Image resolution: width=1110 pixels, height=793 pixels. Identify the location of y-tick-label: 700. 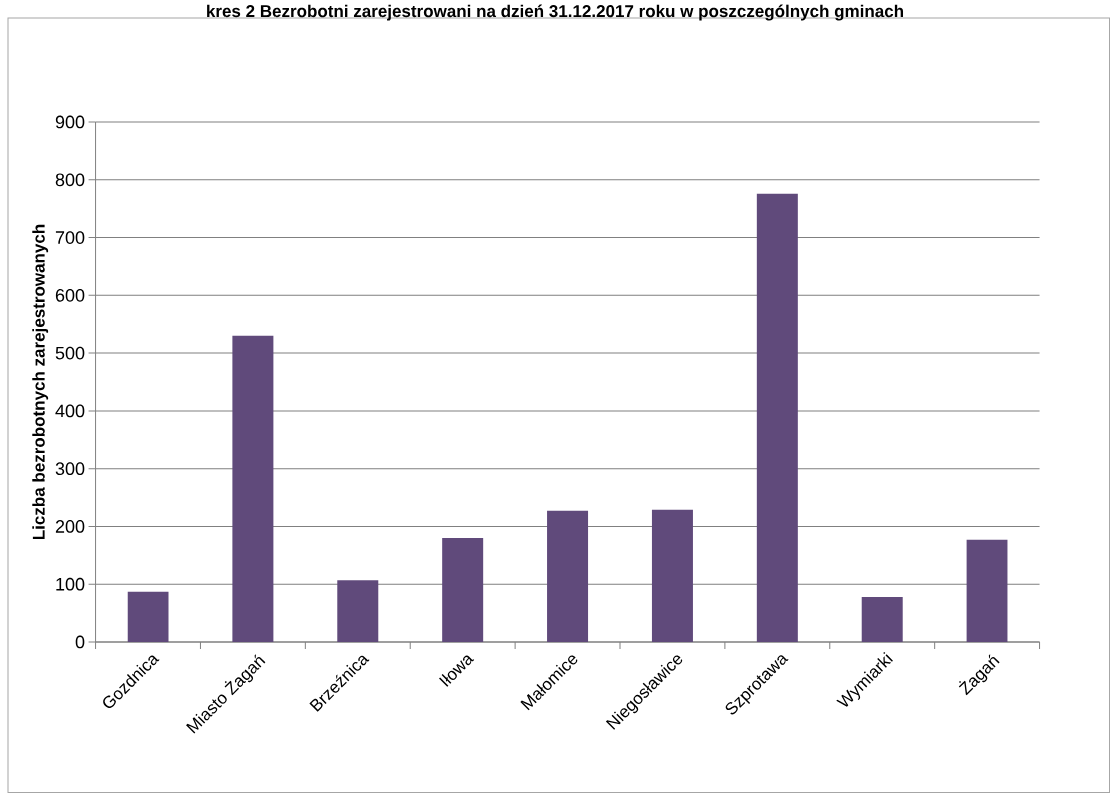
(70, 237).